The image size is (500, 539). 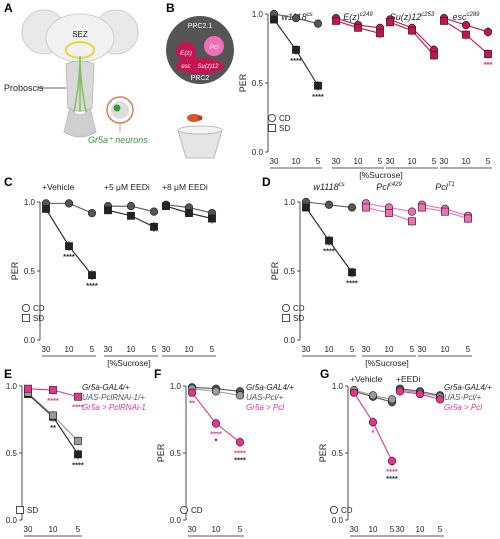 What do you see at coordinates (323, 452) in the screenshot?
I see `panel-g-ylabel: PER` at bounding box center [323, 452].